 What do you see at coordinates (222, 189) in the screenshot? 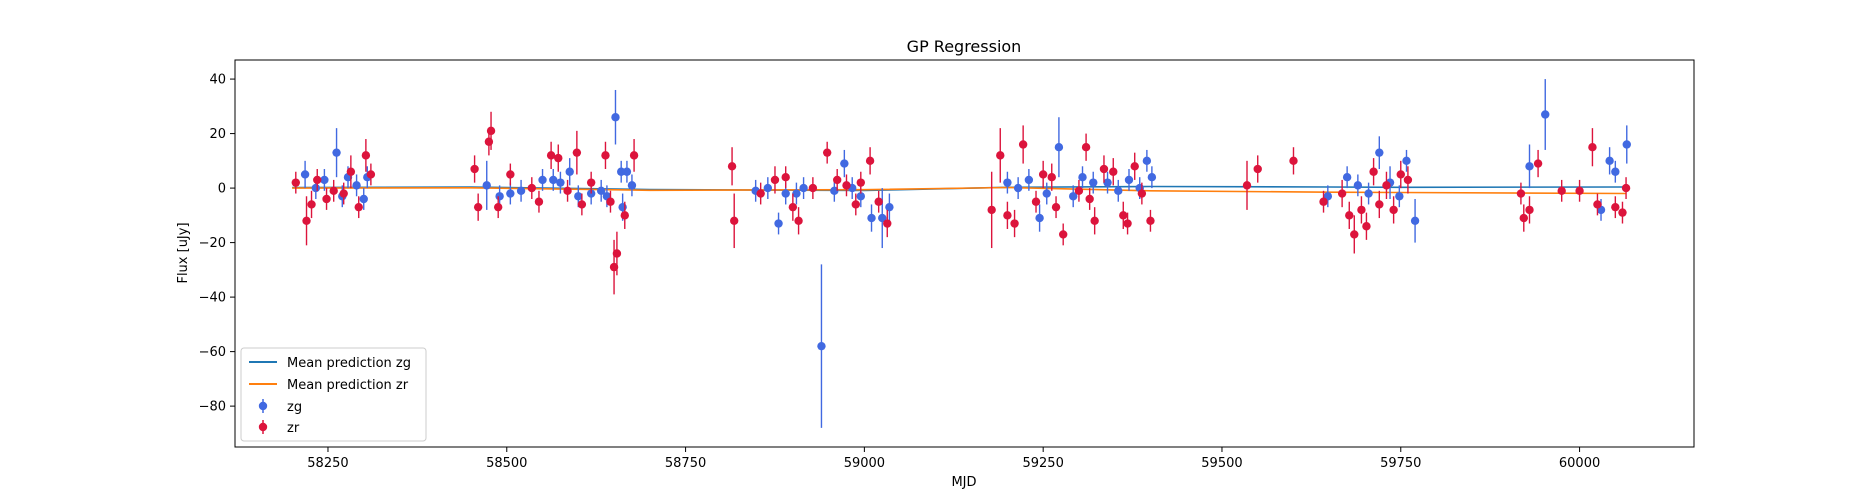
I see `y-tick-label: 0` at bounding box center [222, 189].